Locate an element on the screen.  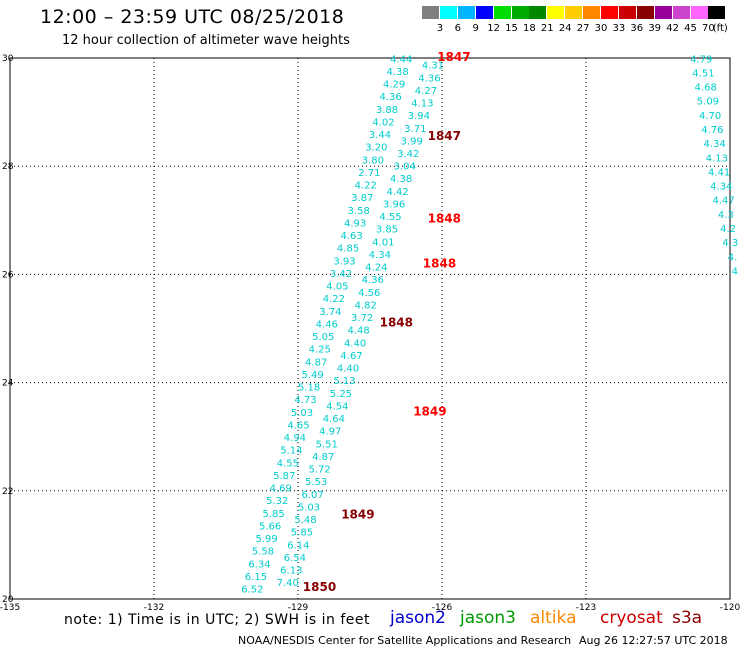
swh-value: 4.69 is located at coordinates (281, 489).